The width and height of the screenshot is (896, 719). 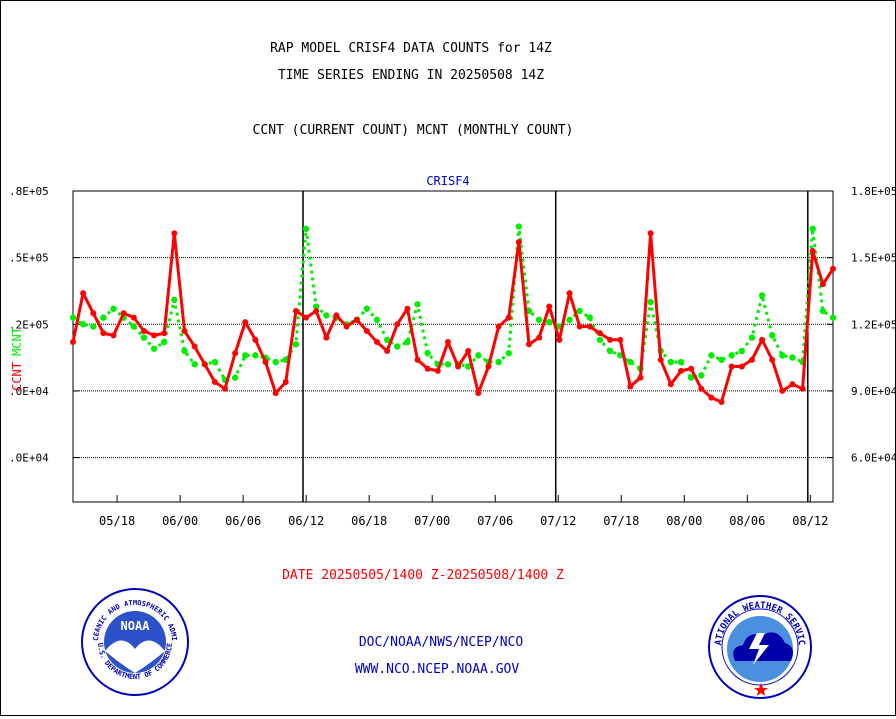 What do you see at coordinates (441, 642) in the screenshot?
I see `org-line: DOC/NOAA/NWS/NCEP/NCO` at bounding box center [441, 642].